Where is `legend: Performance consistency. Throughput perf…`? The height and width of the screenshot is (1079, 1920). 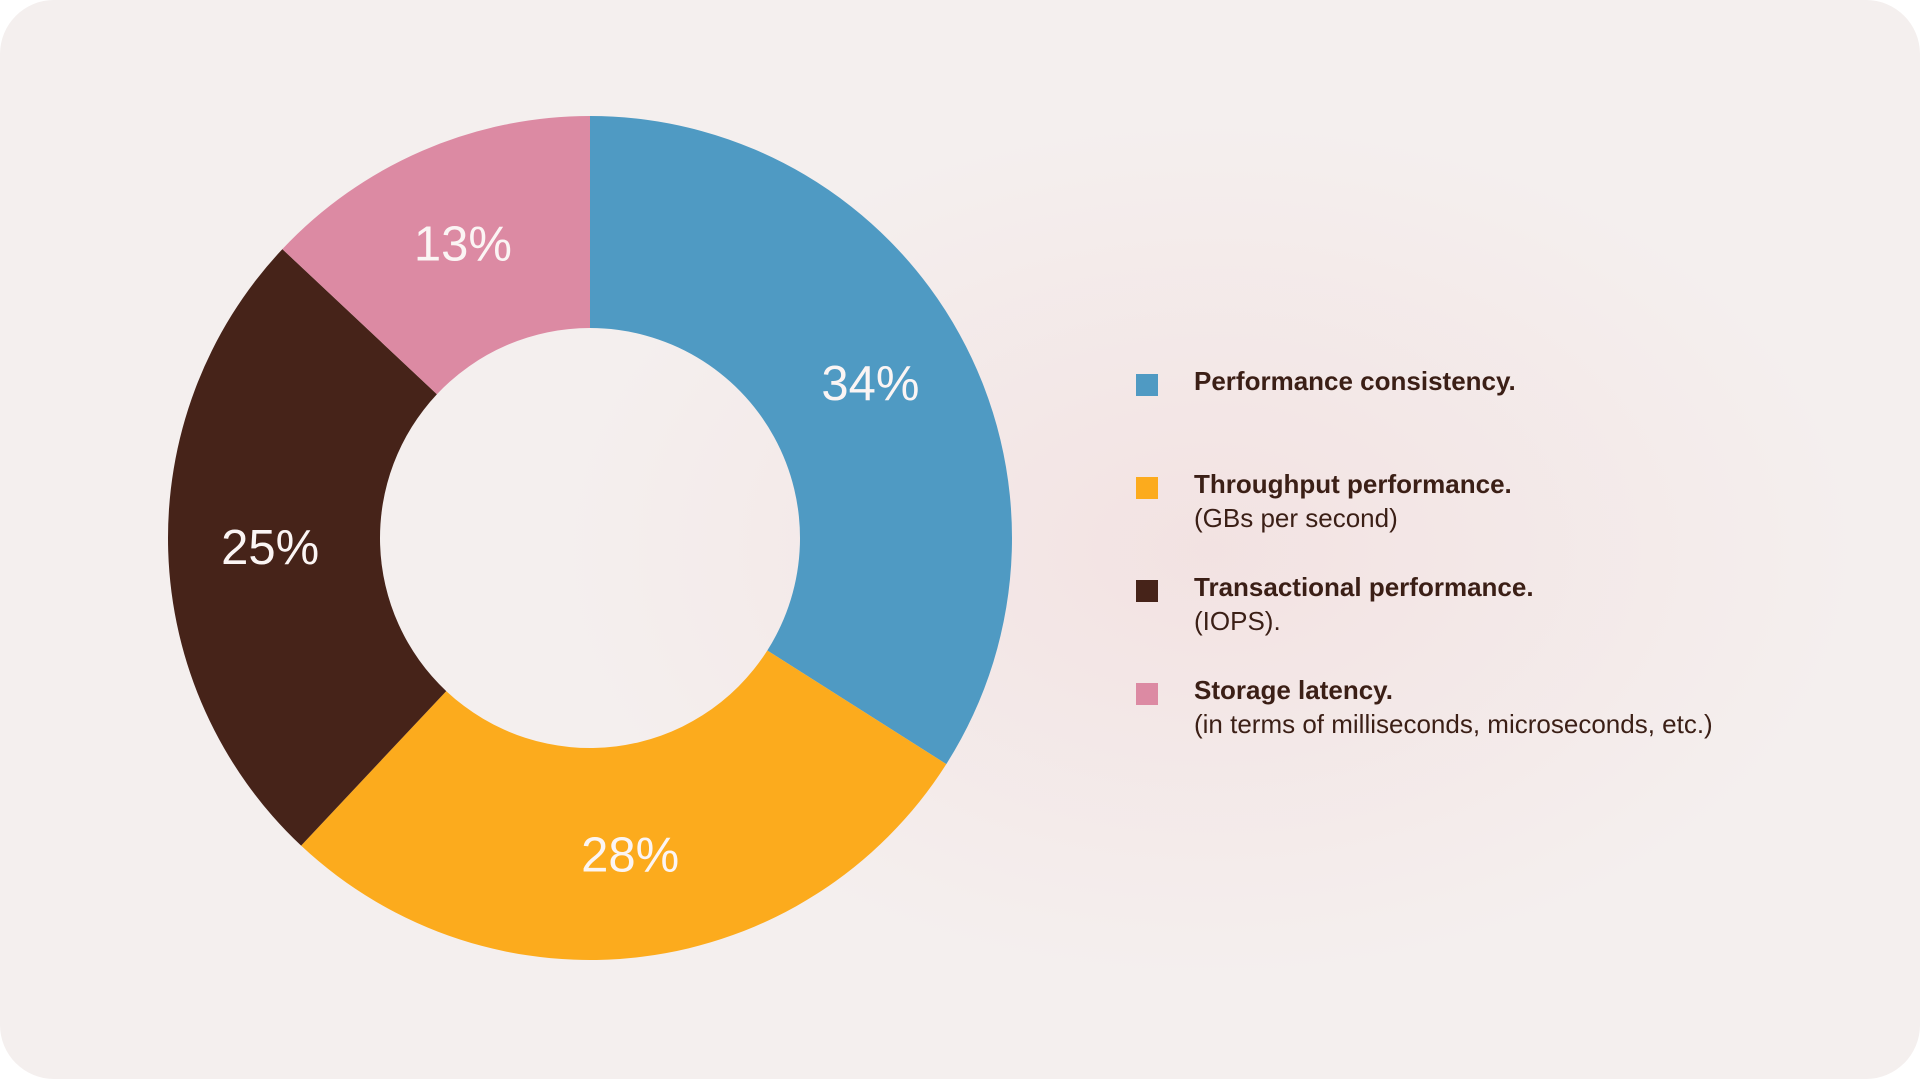 legend: Performance consistency. Throughput perf… is located at coordinates (1486, 570).